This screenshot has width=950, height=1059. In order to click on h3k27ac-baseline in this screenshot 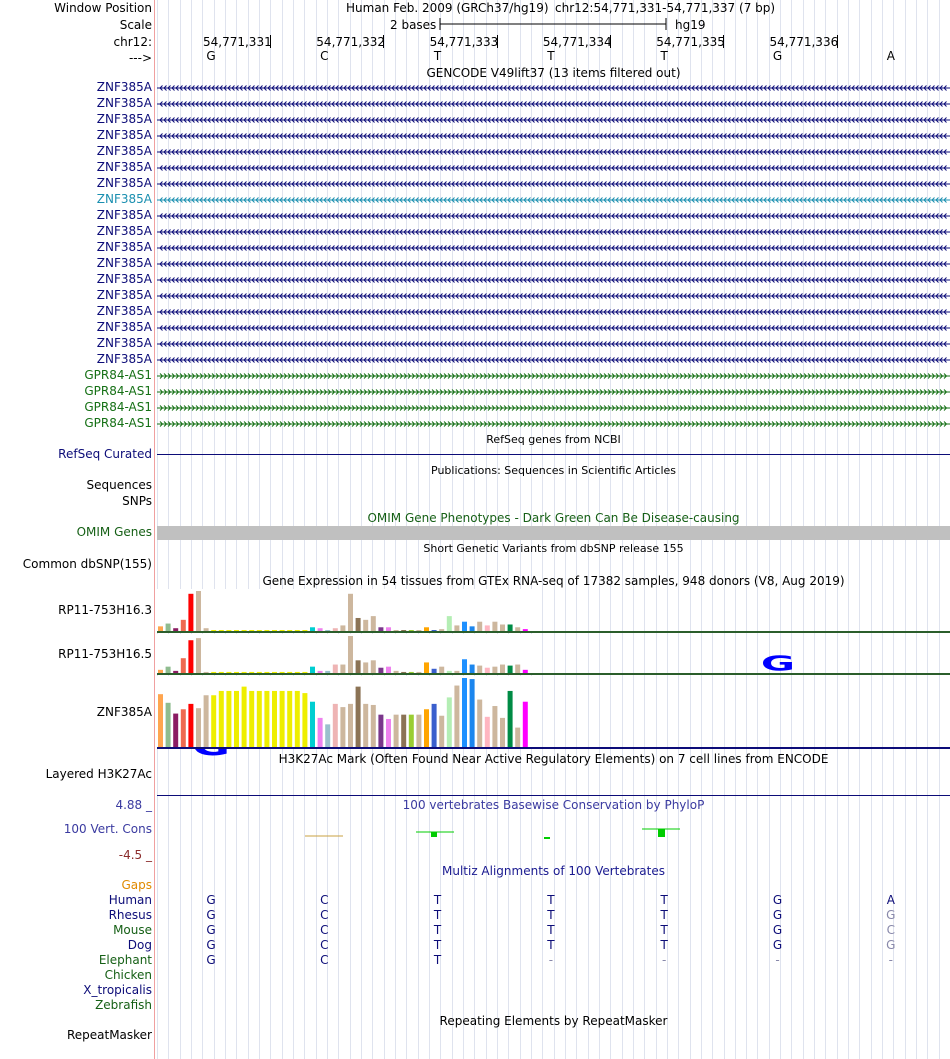, I will do `click(553, 795)`.